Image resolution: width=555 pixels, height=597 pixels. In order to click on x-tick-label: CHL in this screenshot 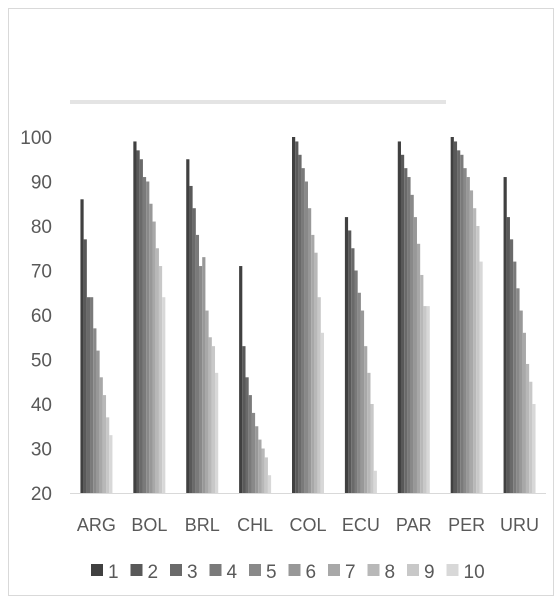, I will do `click(255, 525)`.